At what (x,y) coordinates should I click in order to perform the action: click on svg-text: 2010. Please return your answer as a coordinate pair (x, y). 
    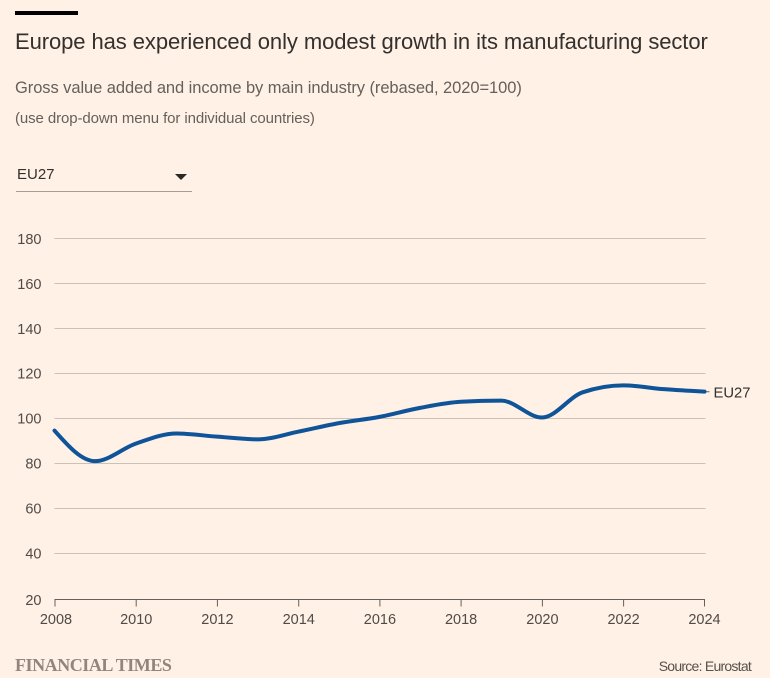
    Looking at the image, I should click on (136, 620).